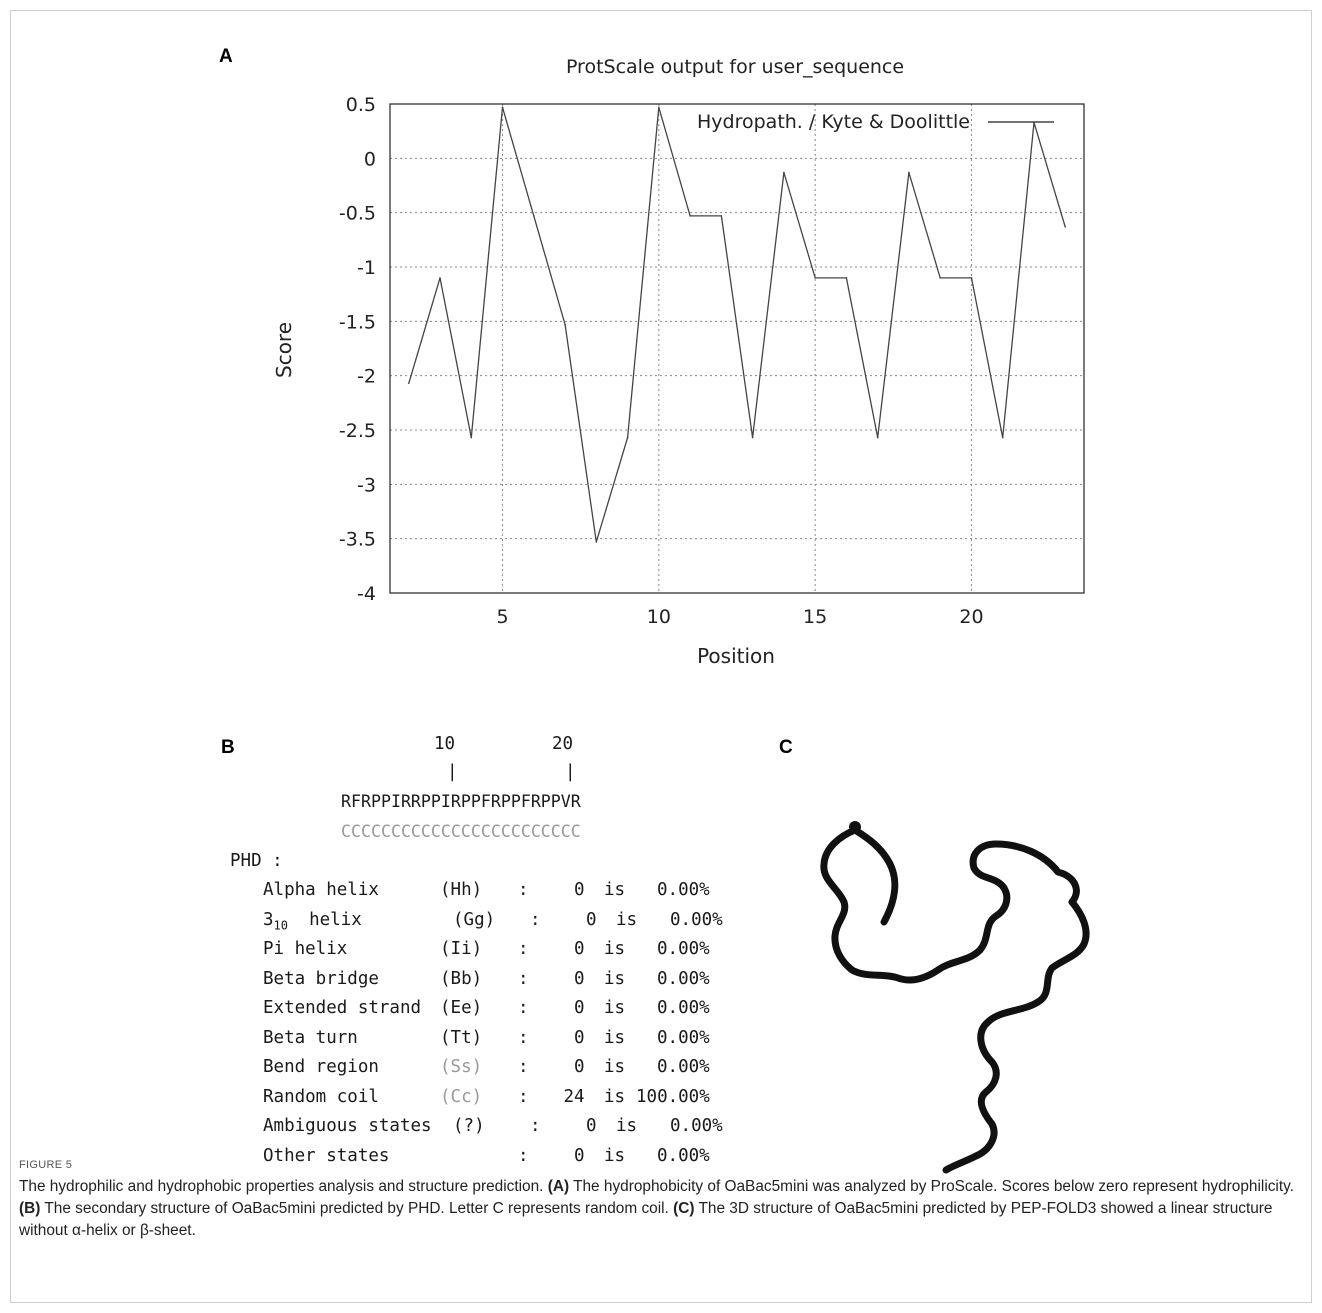  What do you see at coordinates (574, 1096) in the screenshot?
I see `phd-row-count: 24` at bounding box center [574, 1096].